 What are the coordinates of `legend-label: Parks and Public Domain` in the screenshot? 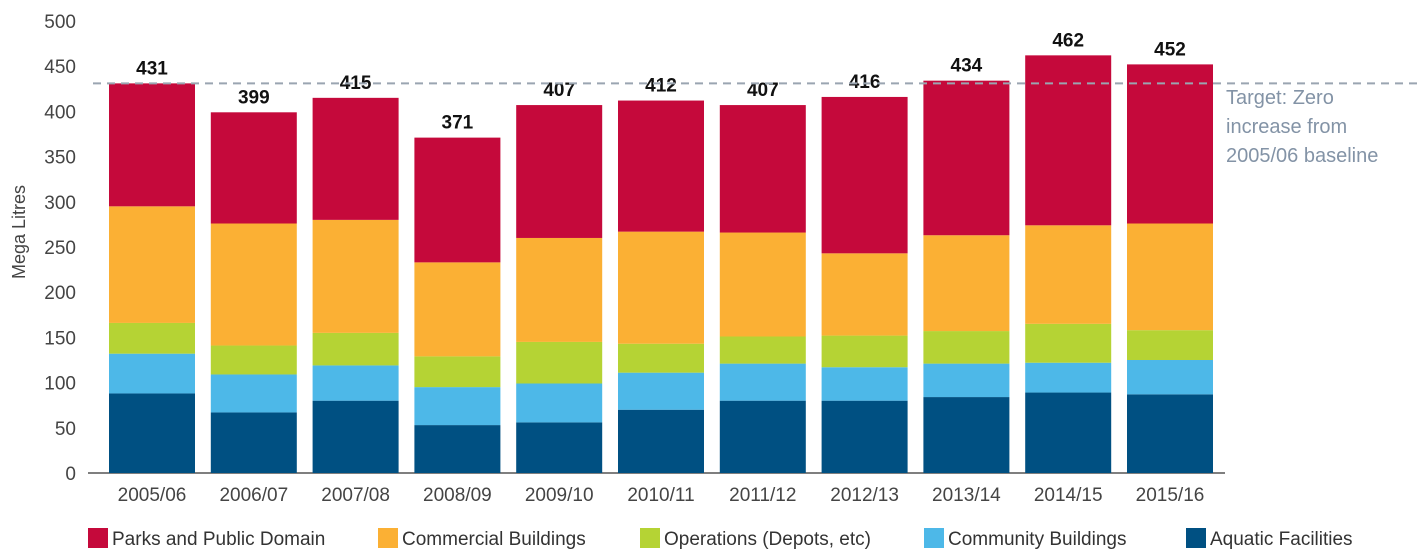 It's located at (218, 539).